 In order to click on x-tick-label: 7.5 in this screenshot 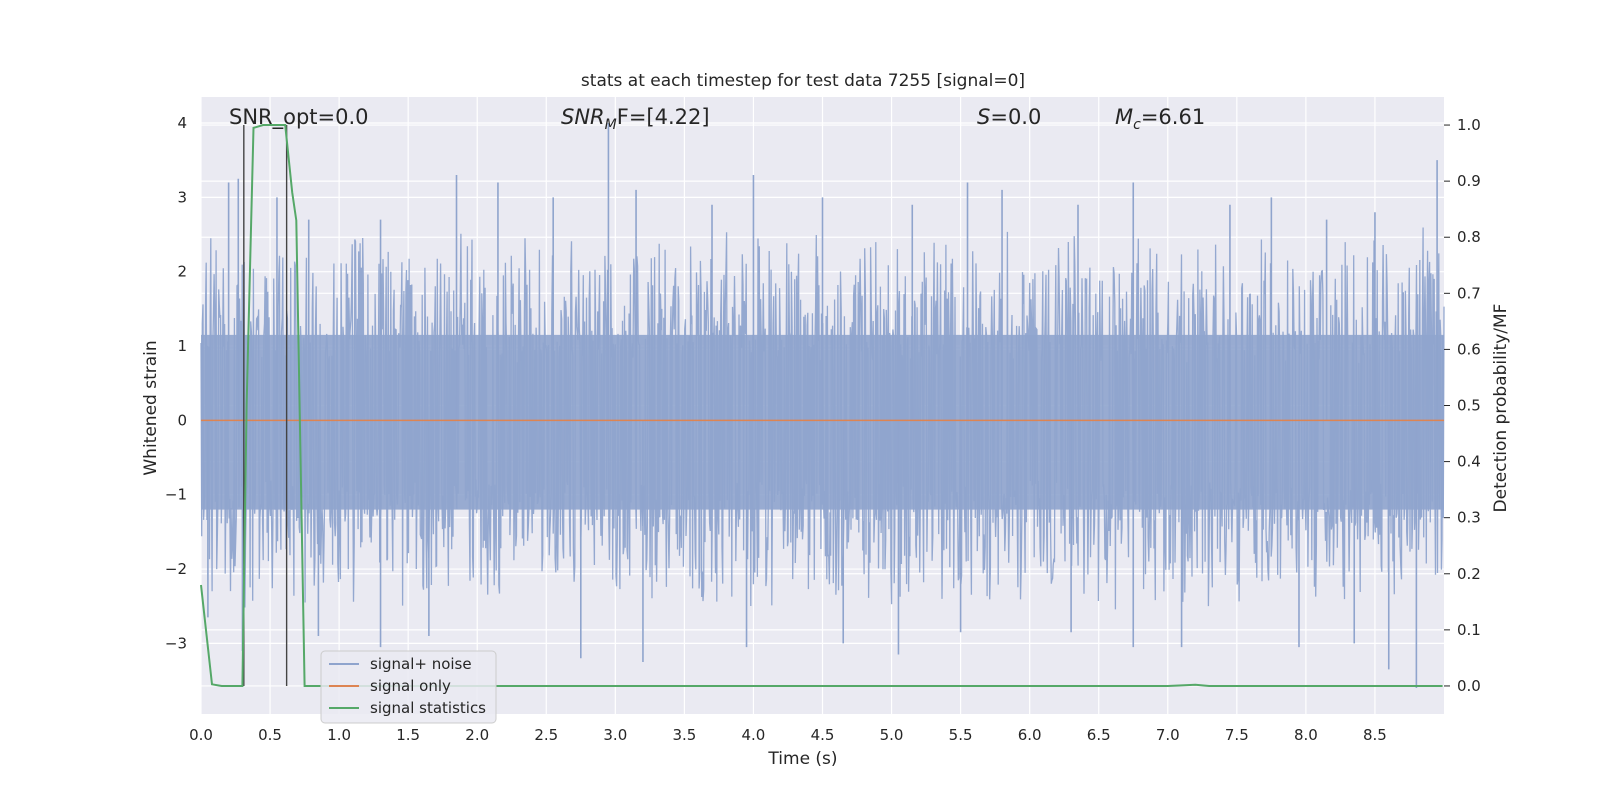, I will do `click(1237, 735)`.